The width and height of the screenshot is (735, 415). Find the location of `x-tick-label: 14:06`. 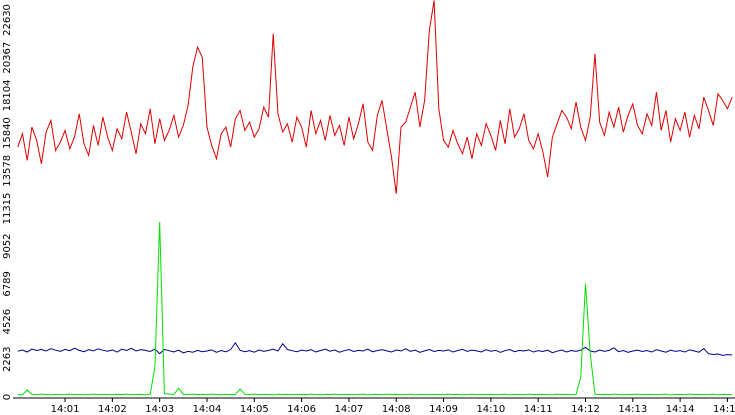

x-tick-label: 14:06 is located at coordinates (301, 409).